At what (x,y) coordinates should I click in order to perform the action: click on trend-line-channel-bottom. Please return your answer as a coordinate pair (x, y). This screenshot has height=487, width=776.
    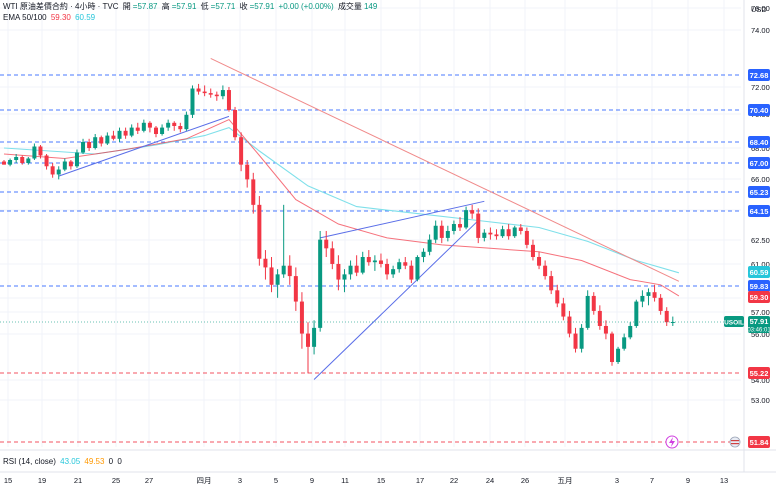
    Looking at the image, I should click on (396, 300).